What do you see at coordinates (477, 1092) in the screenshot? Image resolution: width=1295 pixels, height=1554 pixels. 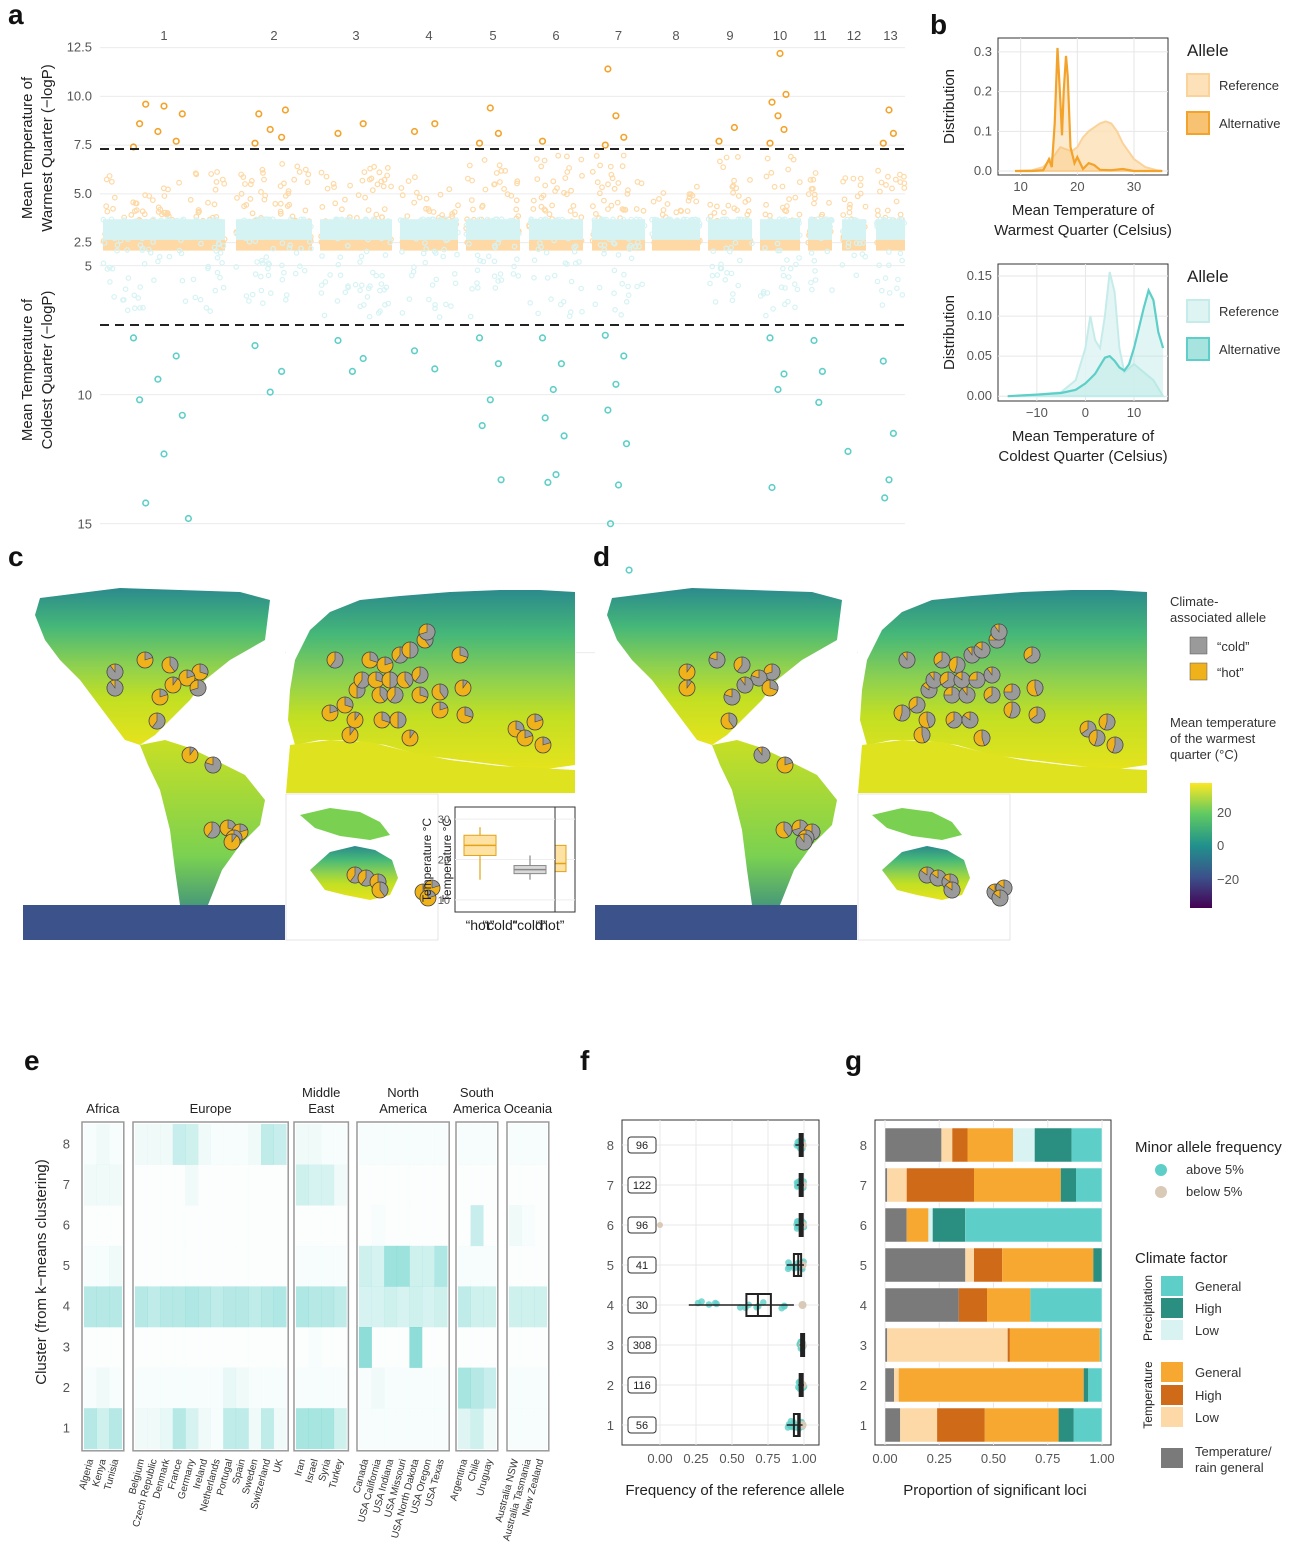 I see `region-name-1: South` at bounding box center [477, 1092].